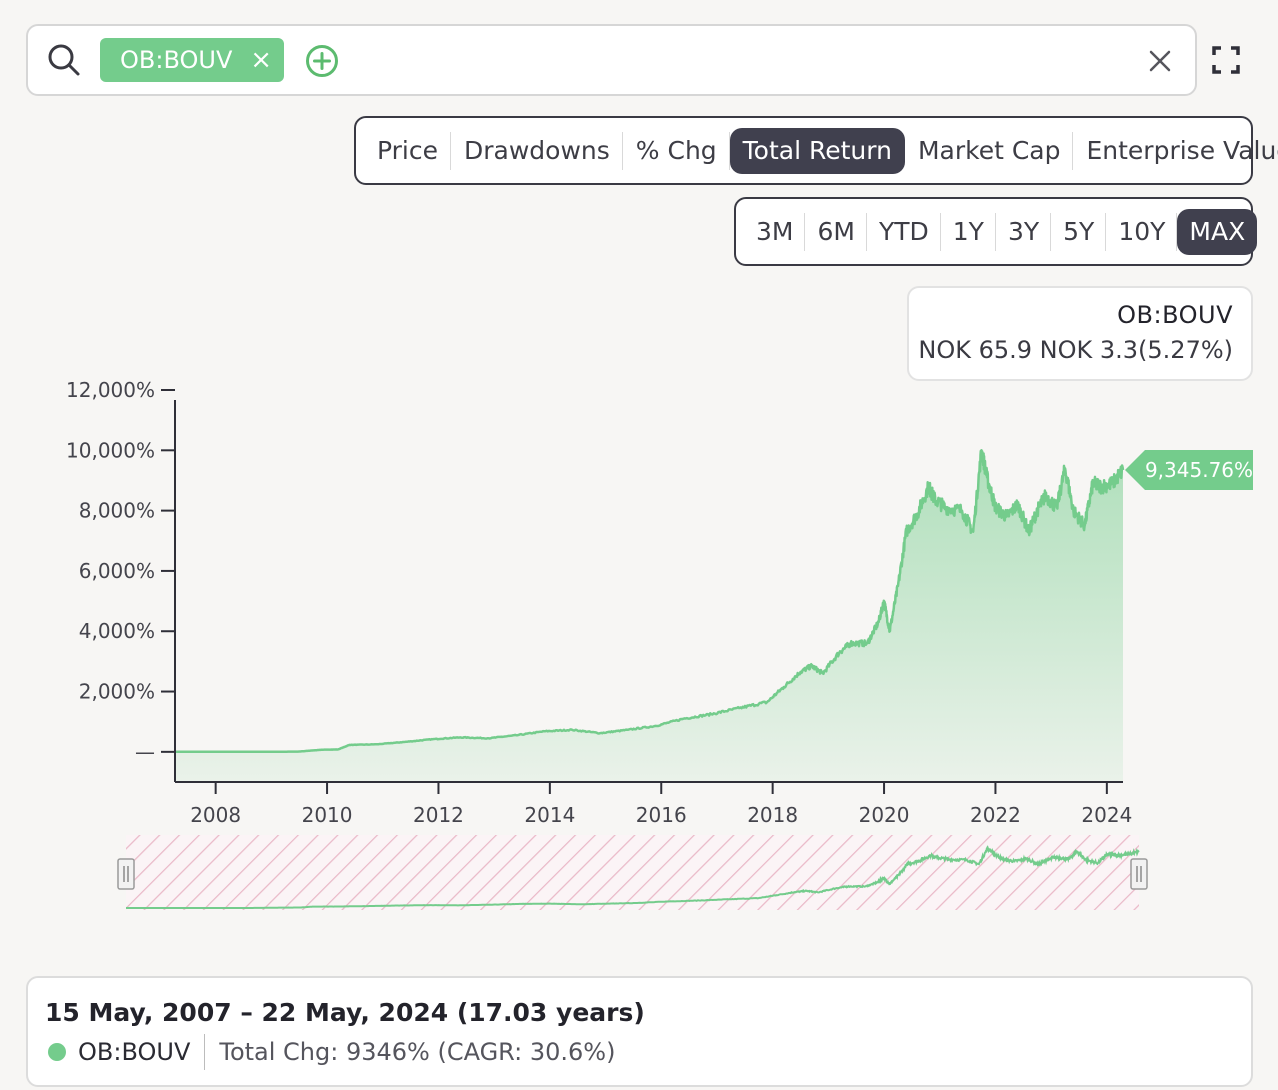  I want to click on x-tick-label: 2010, so click(327, 815).